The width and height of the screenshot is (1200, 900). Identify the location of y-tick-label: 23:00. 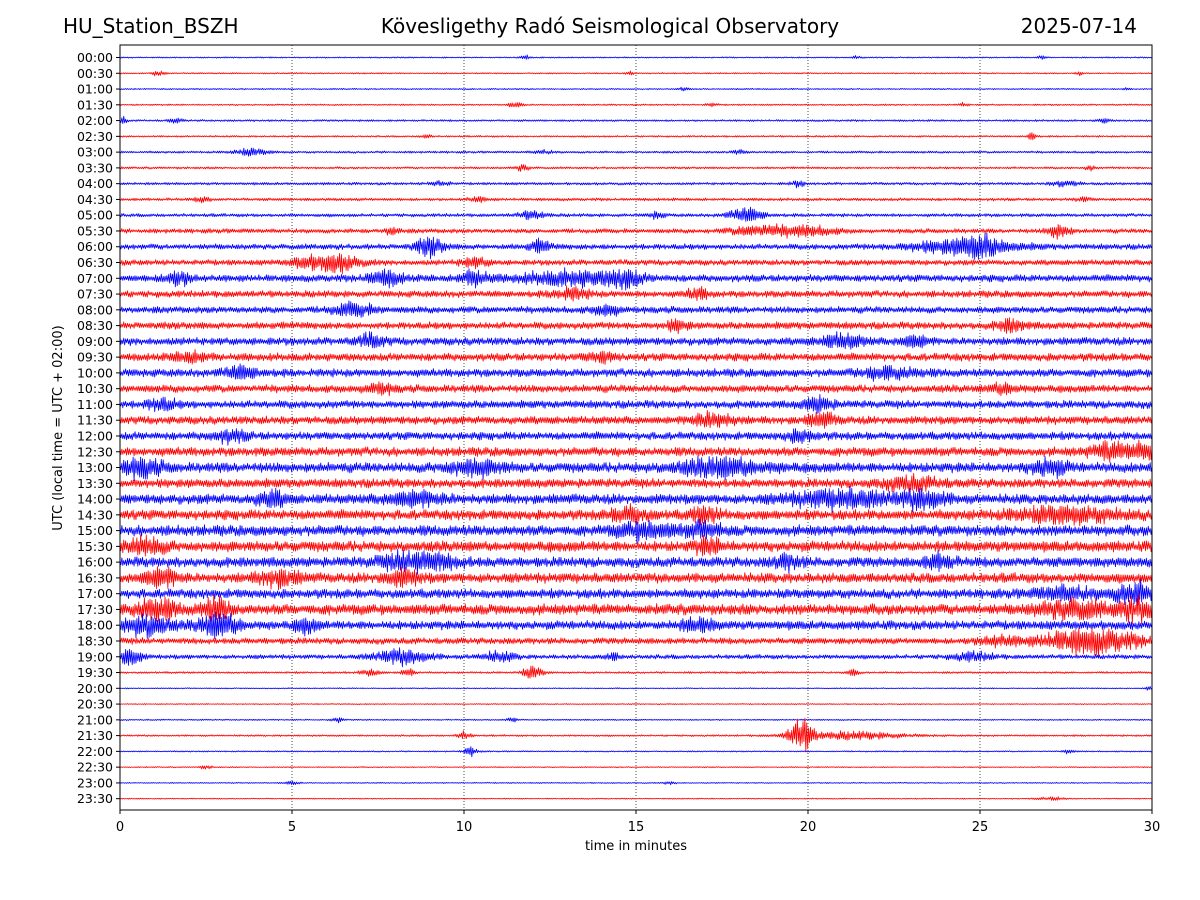
(95, 782).